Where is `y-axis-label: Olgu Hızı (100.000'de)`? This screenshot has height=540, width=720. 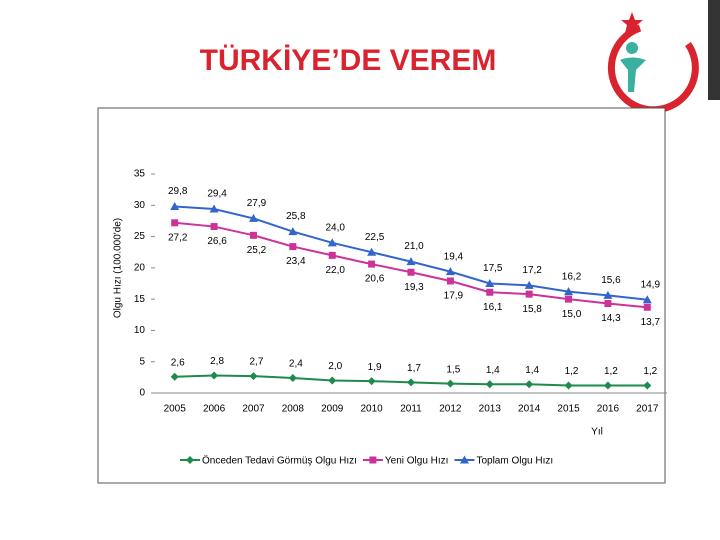
y-axis-label: Olgu Hızı (100.000'de) is located at coordinates (118, 268).